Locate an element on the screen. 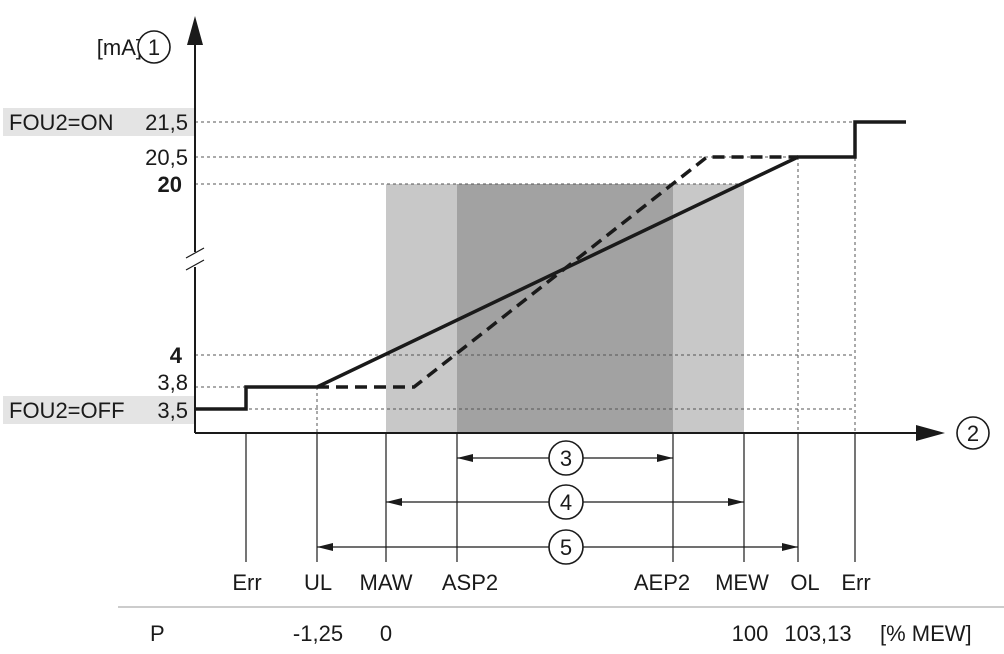  y-axis-arrow is located at coordinates (195, 30).